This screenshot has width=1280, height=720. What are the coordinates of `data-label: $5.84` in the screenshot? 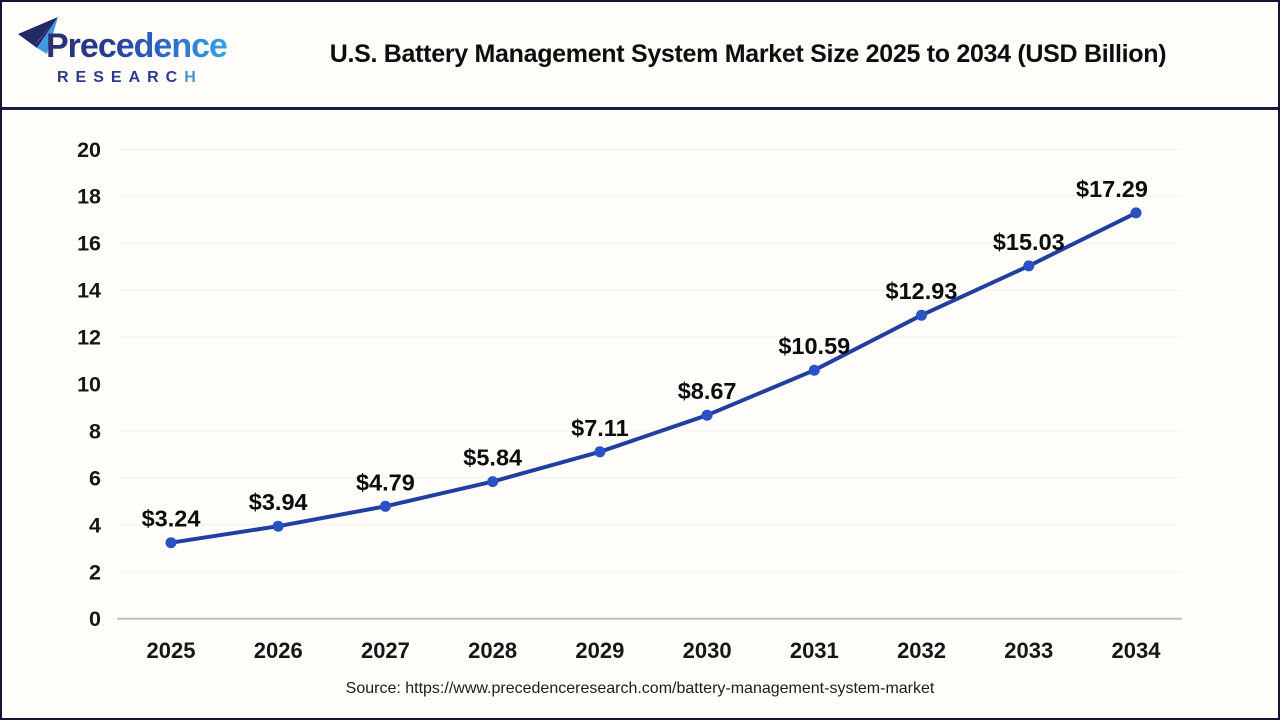 It's located at (492, 458).